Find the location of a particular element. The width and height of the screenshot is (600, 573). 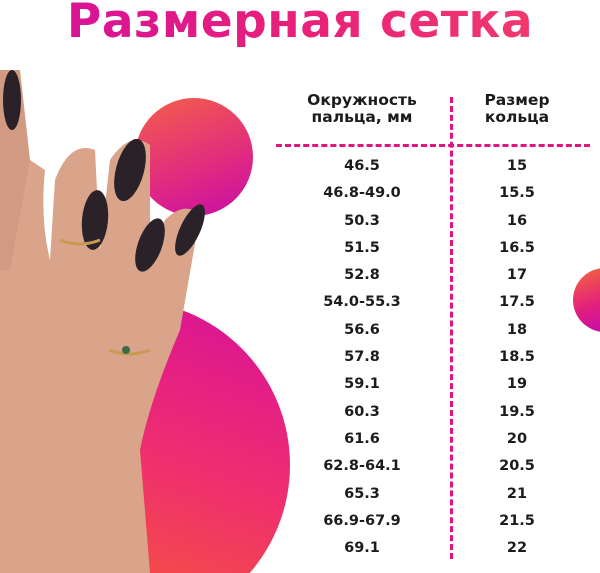

circumference-cell: 46.5 is located at coordinates (362, 166).